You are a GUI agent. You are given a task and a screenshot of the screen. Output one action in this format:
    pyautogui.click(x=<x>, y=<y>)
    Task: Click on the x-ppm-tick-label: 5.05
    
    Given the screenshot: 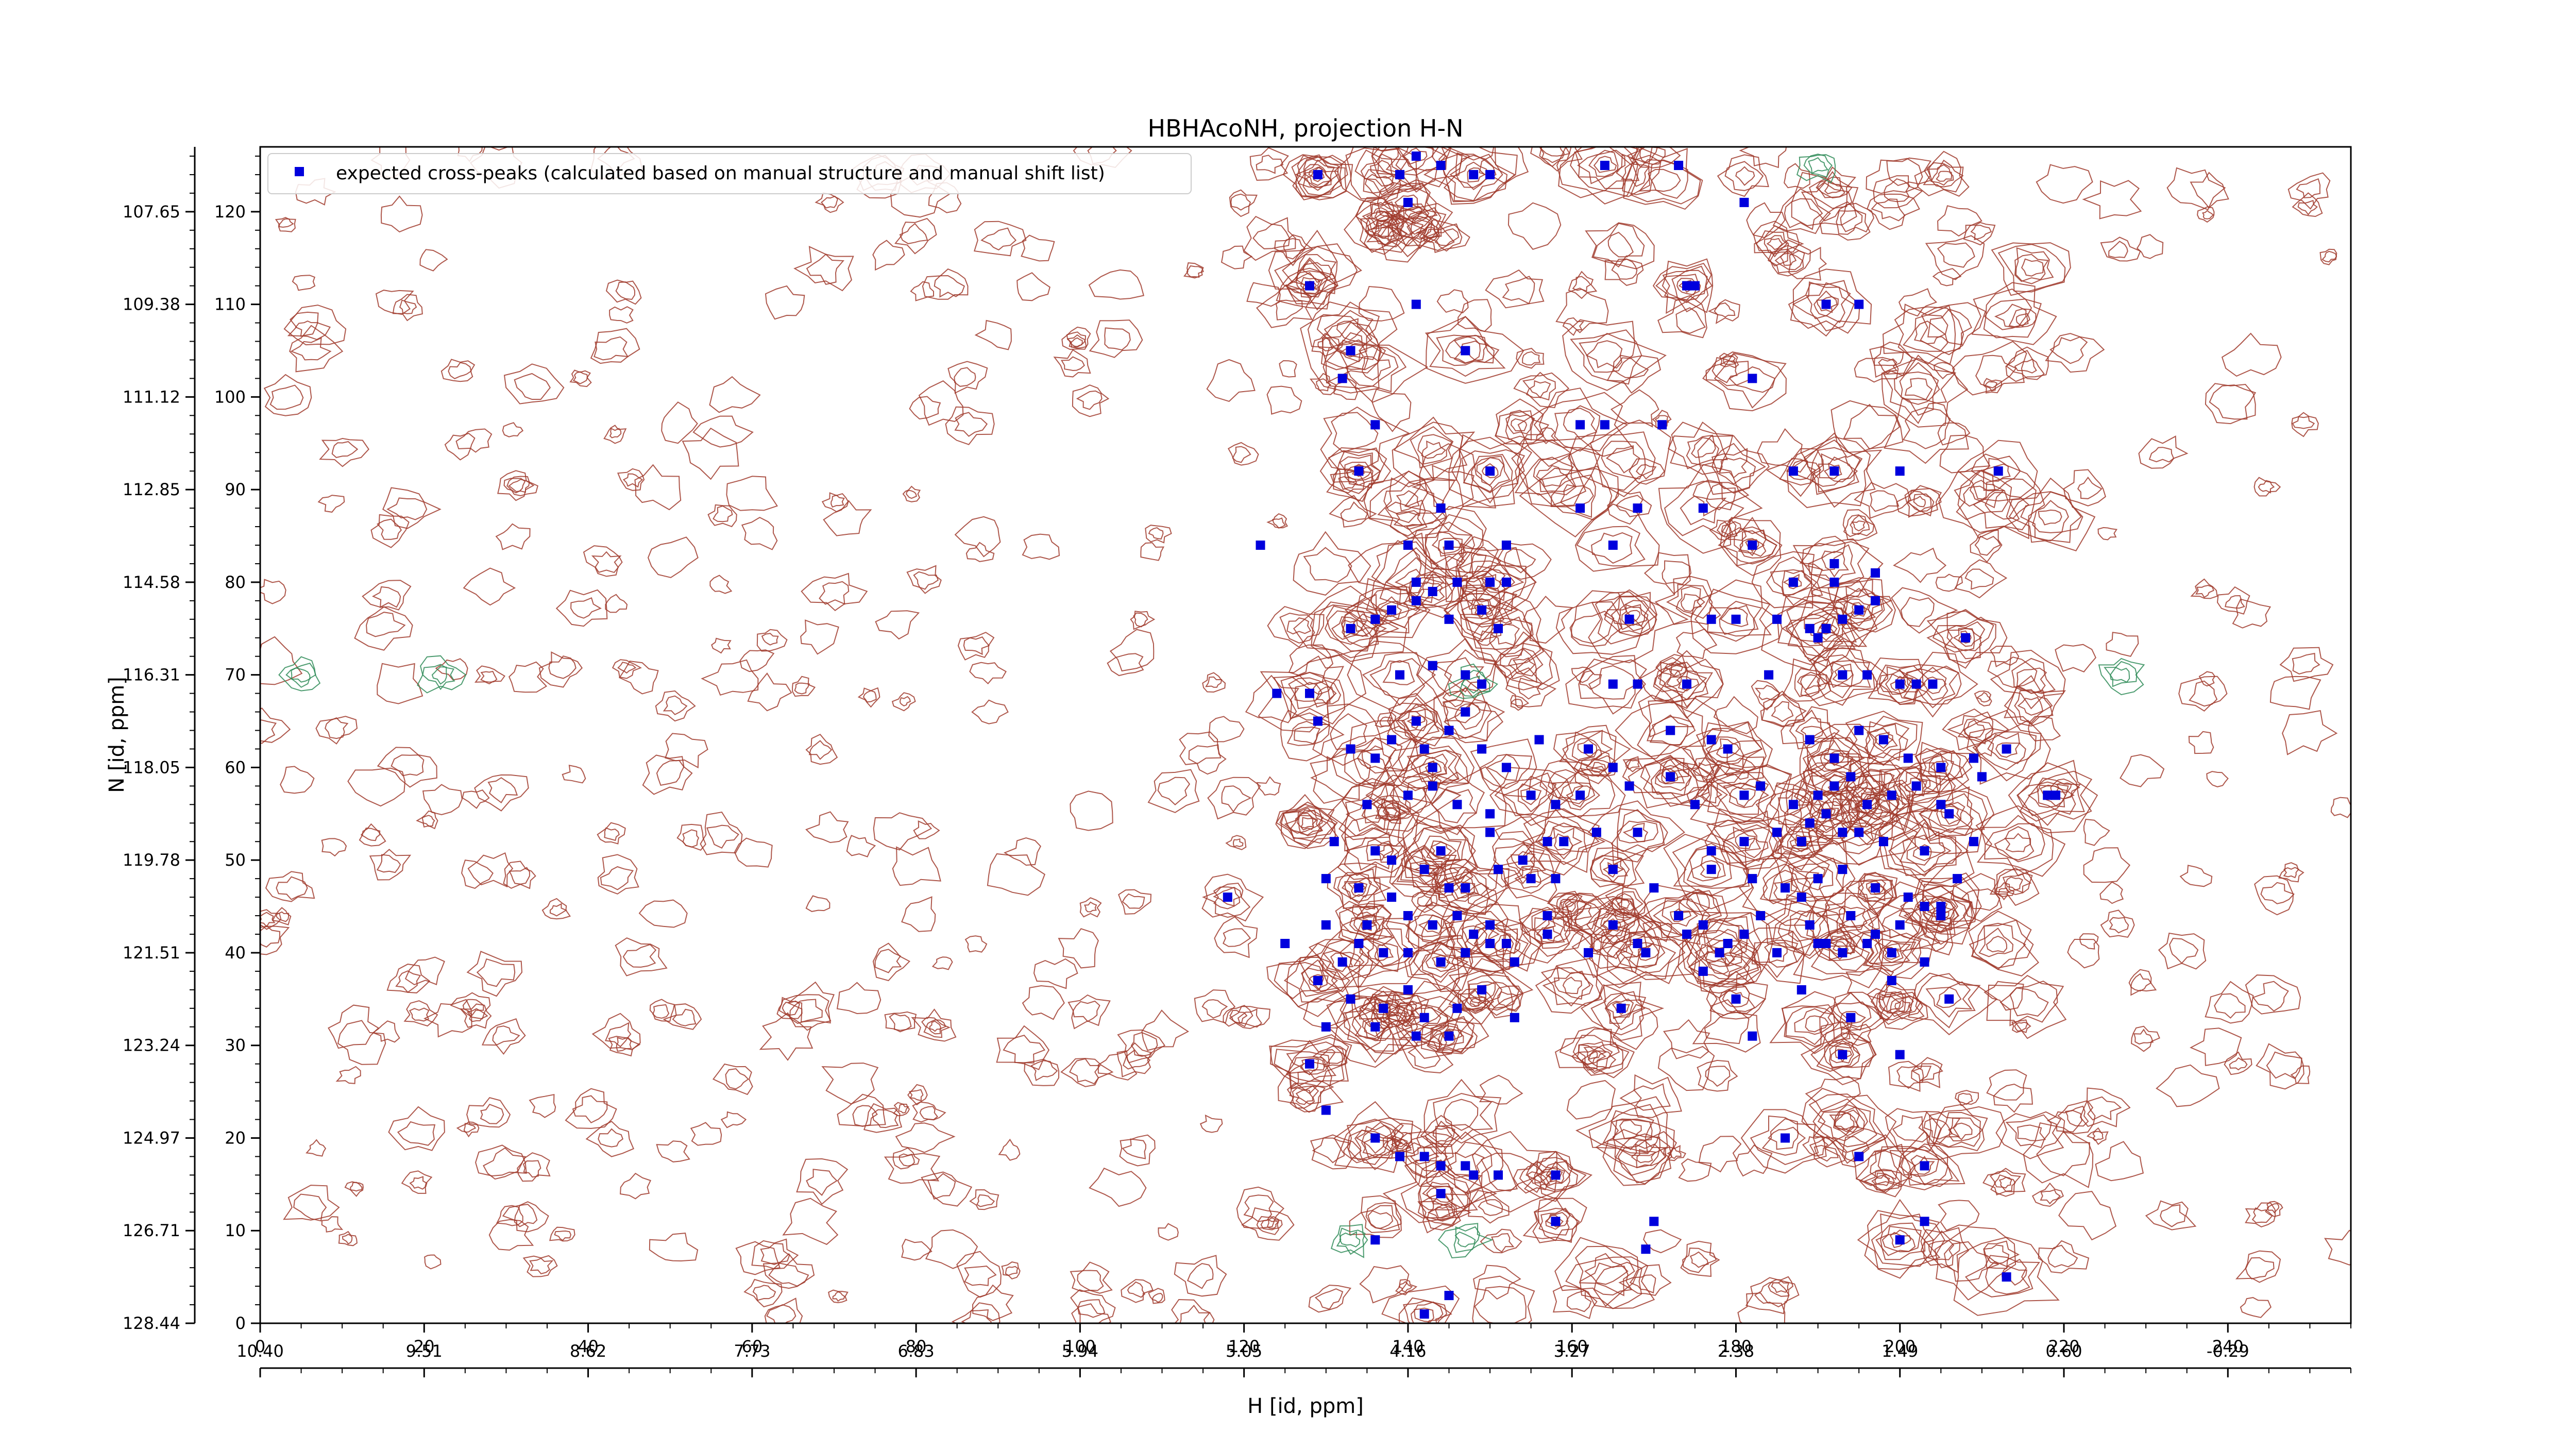 What is the action you would take?
    pyautogui.click(x=1244, y=1351)
    